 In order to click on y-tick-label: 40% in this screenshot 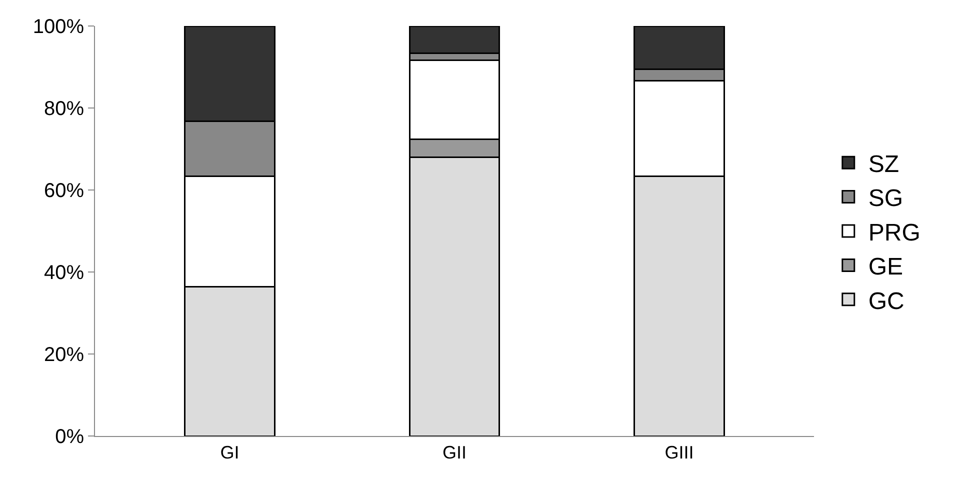, I will do `click(64, 273)`.